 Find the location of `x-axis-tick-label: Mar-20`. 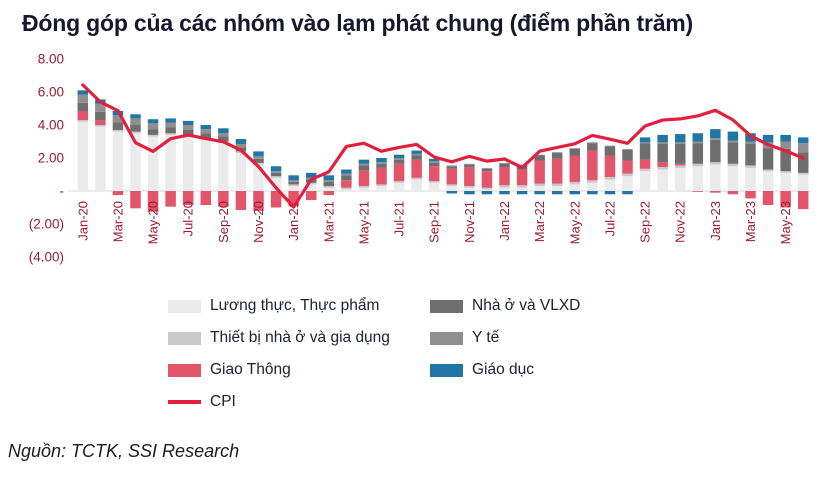

x-axis-tick-label: Mar-20 is located at coordinates (117, 221).